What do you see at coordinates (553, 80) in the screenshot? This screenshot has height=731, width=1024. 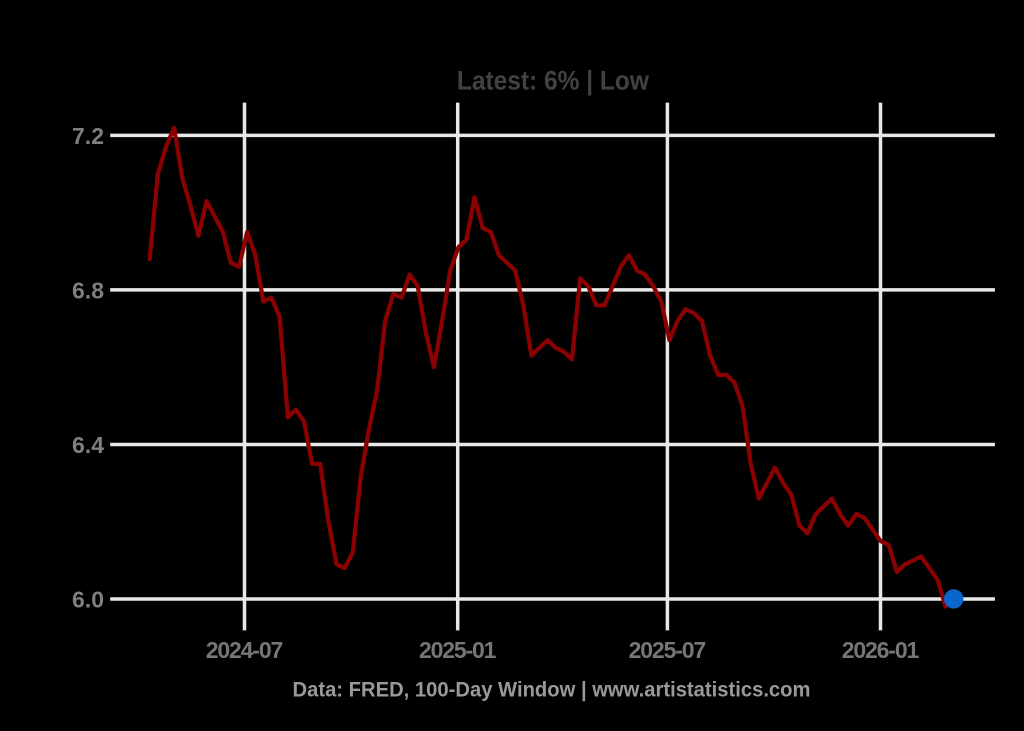 I see `svg-text: Latest: 6% | Low` at bounding box center [553, 80].